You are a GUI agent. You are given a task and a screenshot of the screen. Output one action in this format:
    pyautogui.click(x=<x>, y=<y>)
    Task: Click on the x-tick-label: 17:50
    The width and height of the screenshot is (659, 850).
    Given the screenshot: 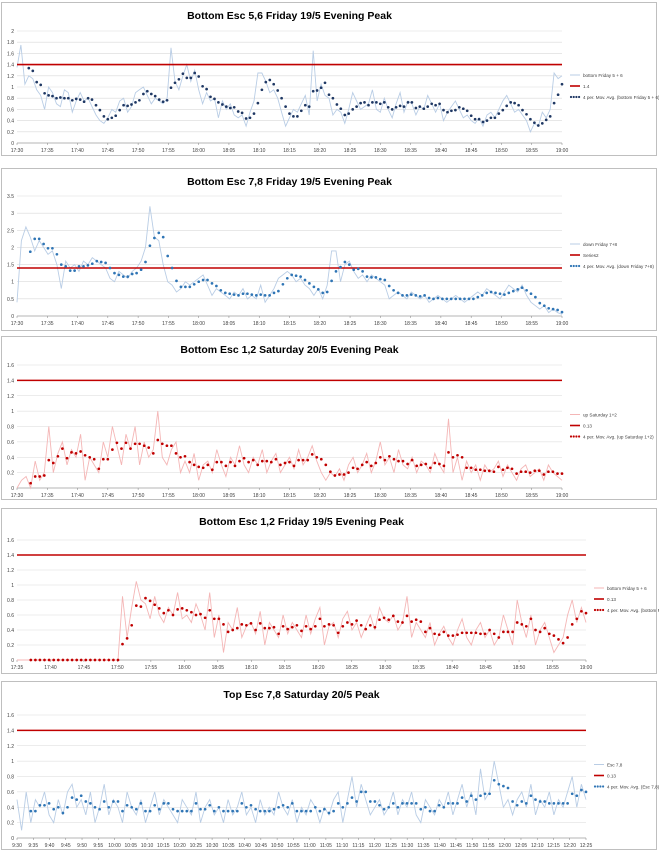 What is the action you would take?
    pyautogui.click(x=138, y=151)
    